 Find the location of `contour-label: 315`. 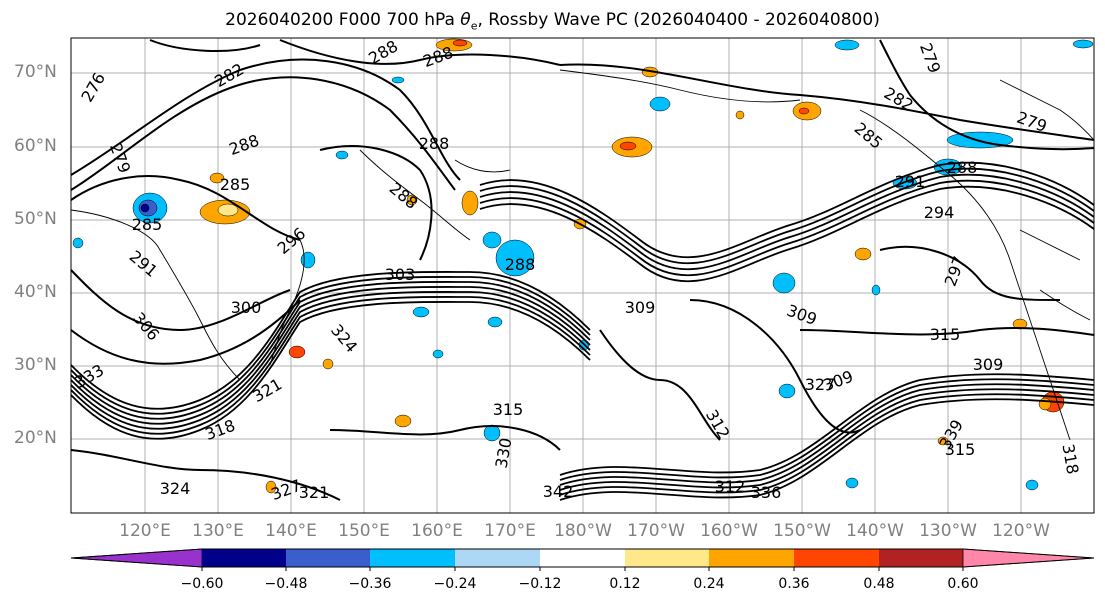

contour-label: 315 is located at coordinates (945, 334).